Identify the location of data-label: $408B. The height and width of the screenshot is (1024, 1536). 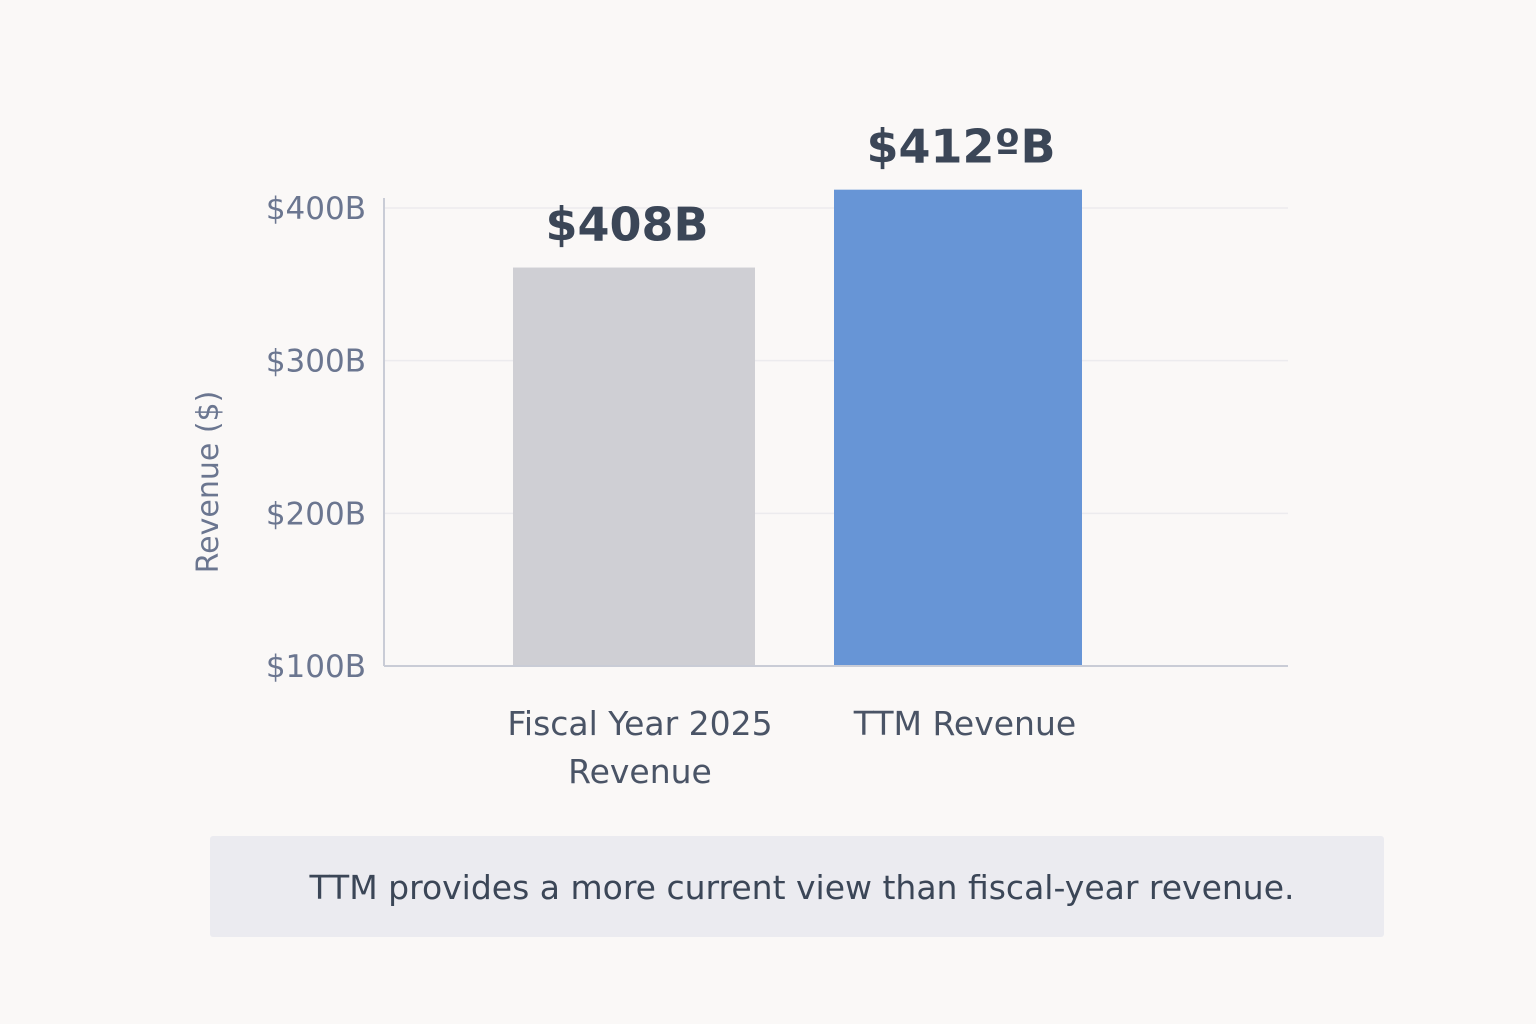
(626, 225).